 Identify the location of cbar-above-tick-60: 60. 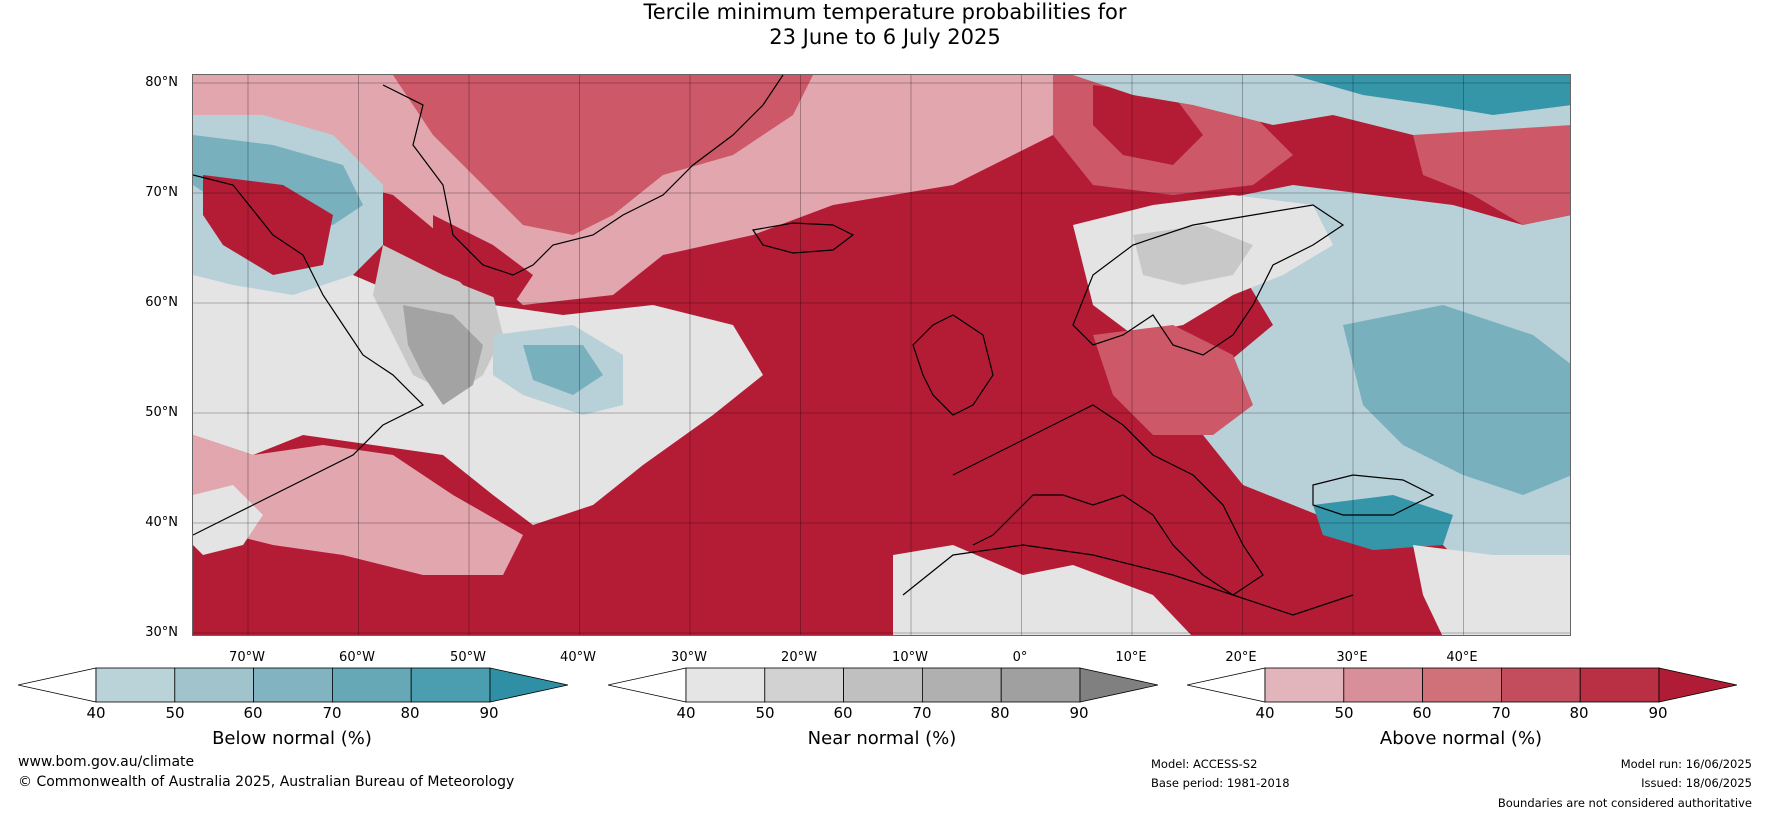
(1422, 713).